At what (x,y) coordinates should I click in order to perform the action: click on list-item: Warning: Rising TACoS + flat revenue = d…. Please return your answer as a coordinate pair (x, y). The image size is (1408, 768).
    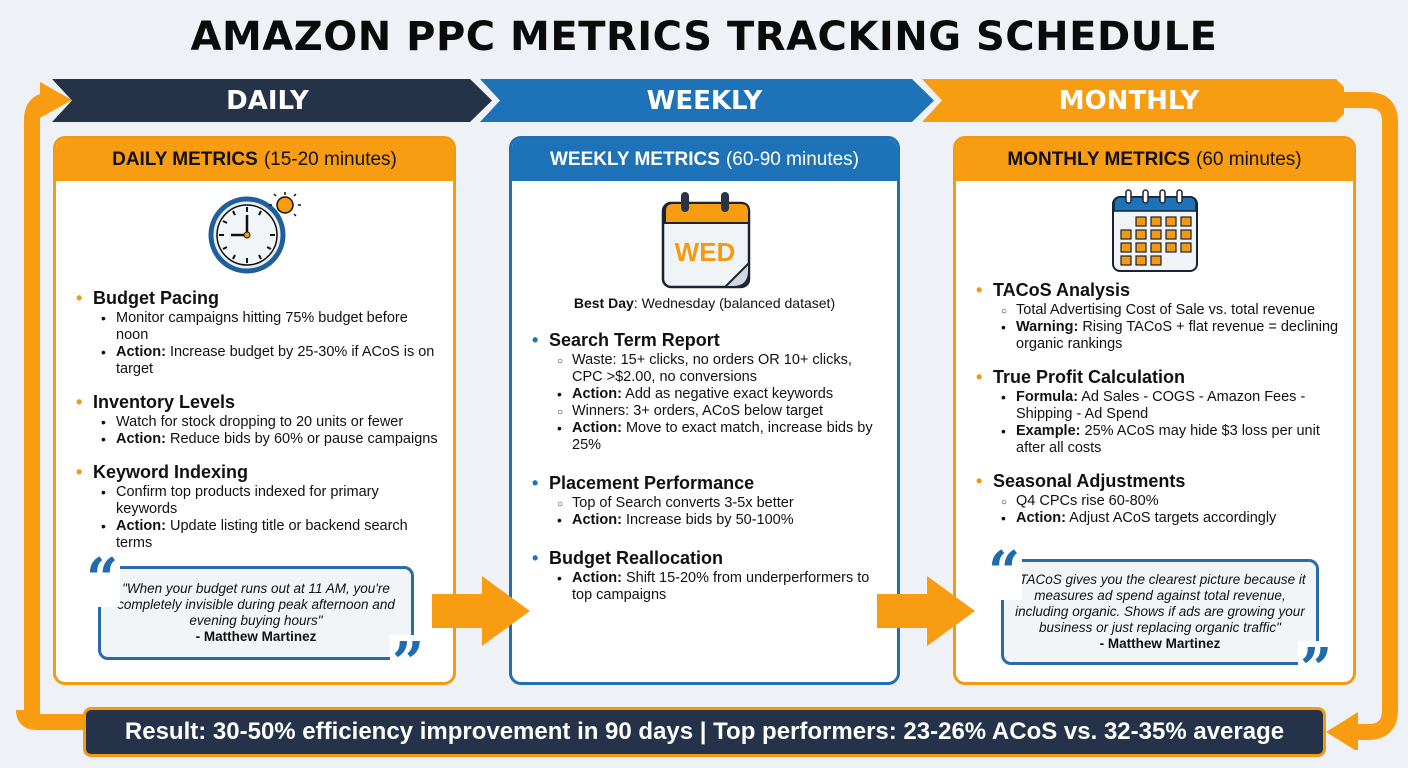
    Looking at the image, I should click on (1171, 336).